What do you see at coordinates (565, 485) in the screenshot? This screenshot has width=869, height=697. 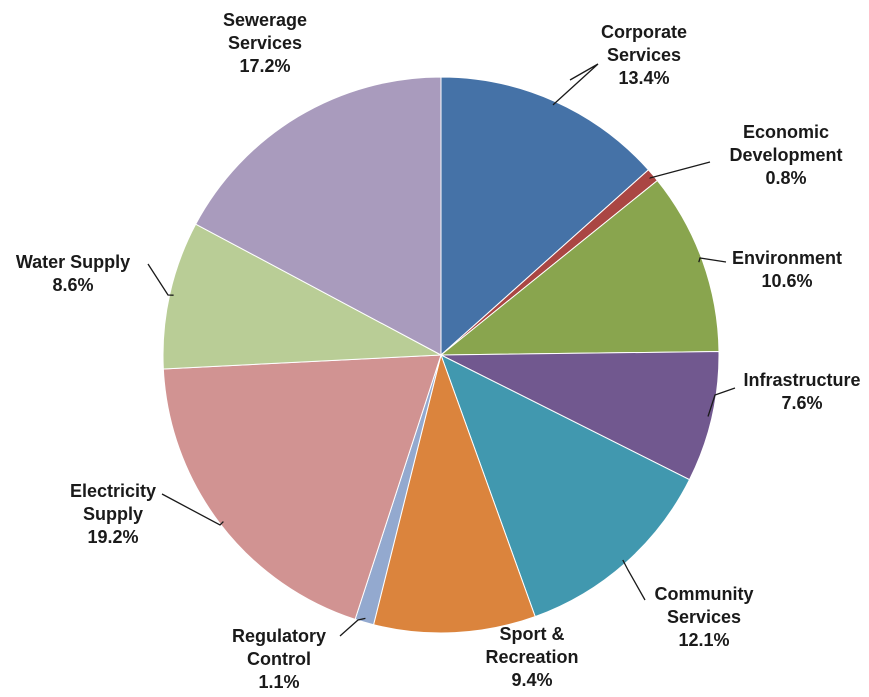 I see `pie-slice-community-services` at bounding box center [565, 485].